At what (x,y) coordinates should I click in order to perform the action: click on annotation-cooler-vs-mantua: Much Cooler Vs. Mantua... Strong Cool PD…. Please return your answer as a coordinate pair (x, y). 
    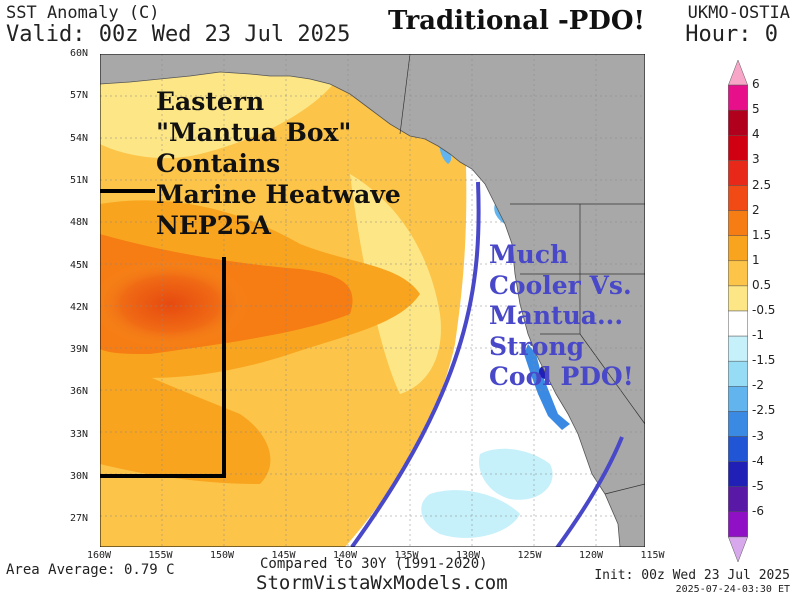
    Looking at the image, I should click on (561, 316).